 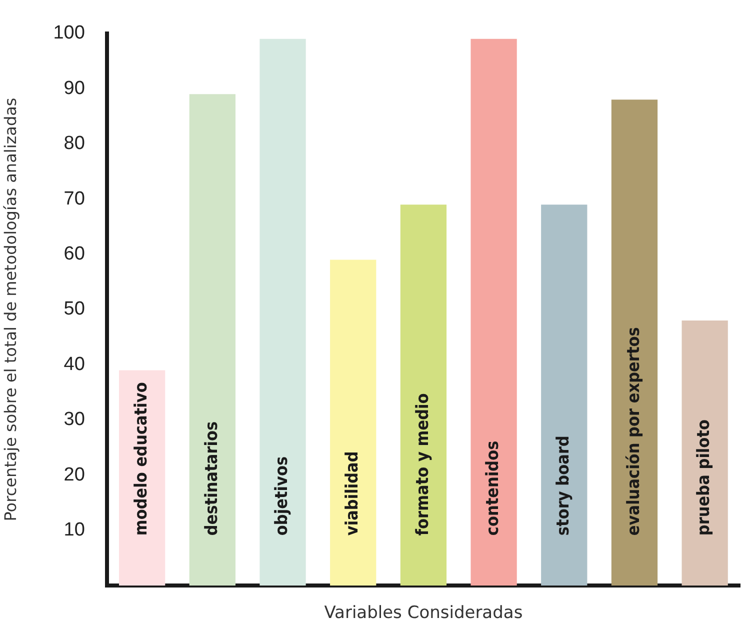 I want to click on x-tick-label: contenidos, so click(x=493, y=488).